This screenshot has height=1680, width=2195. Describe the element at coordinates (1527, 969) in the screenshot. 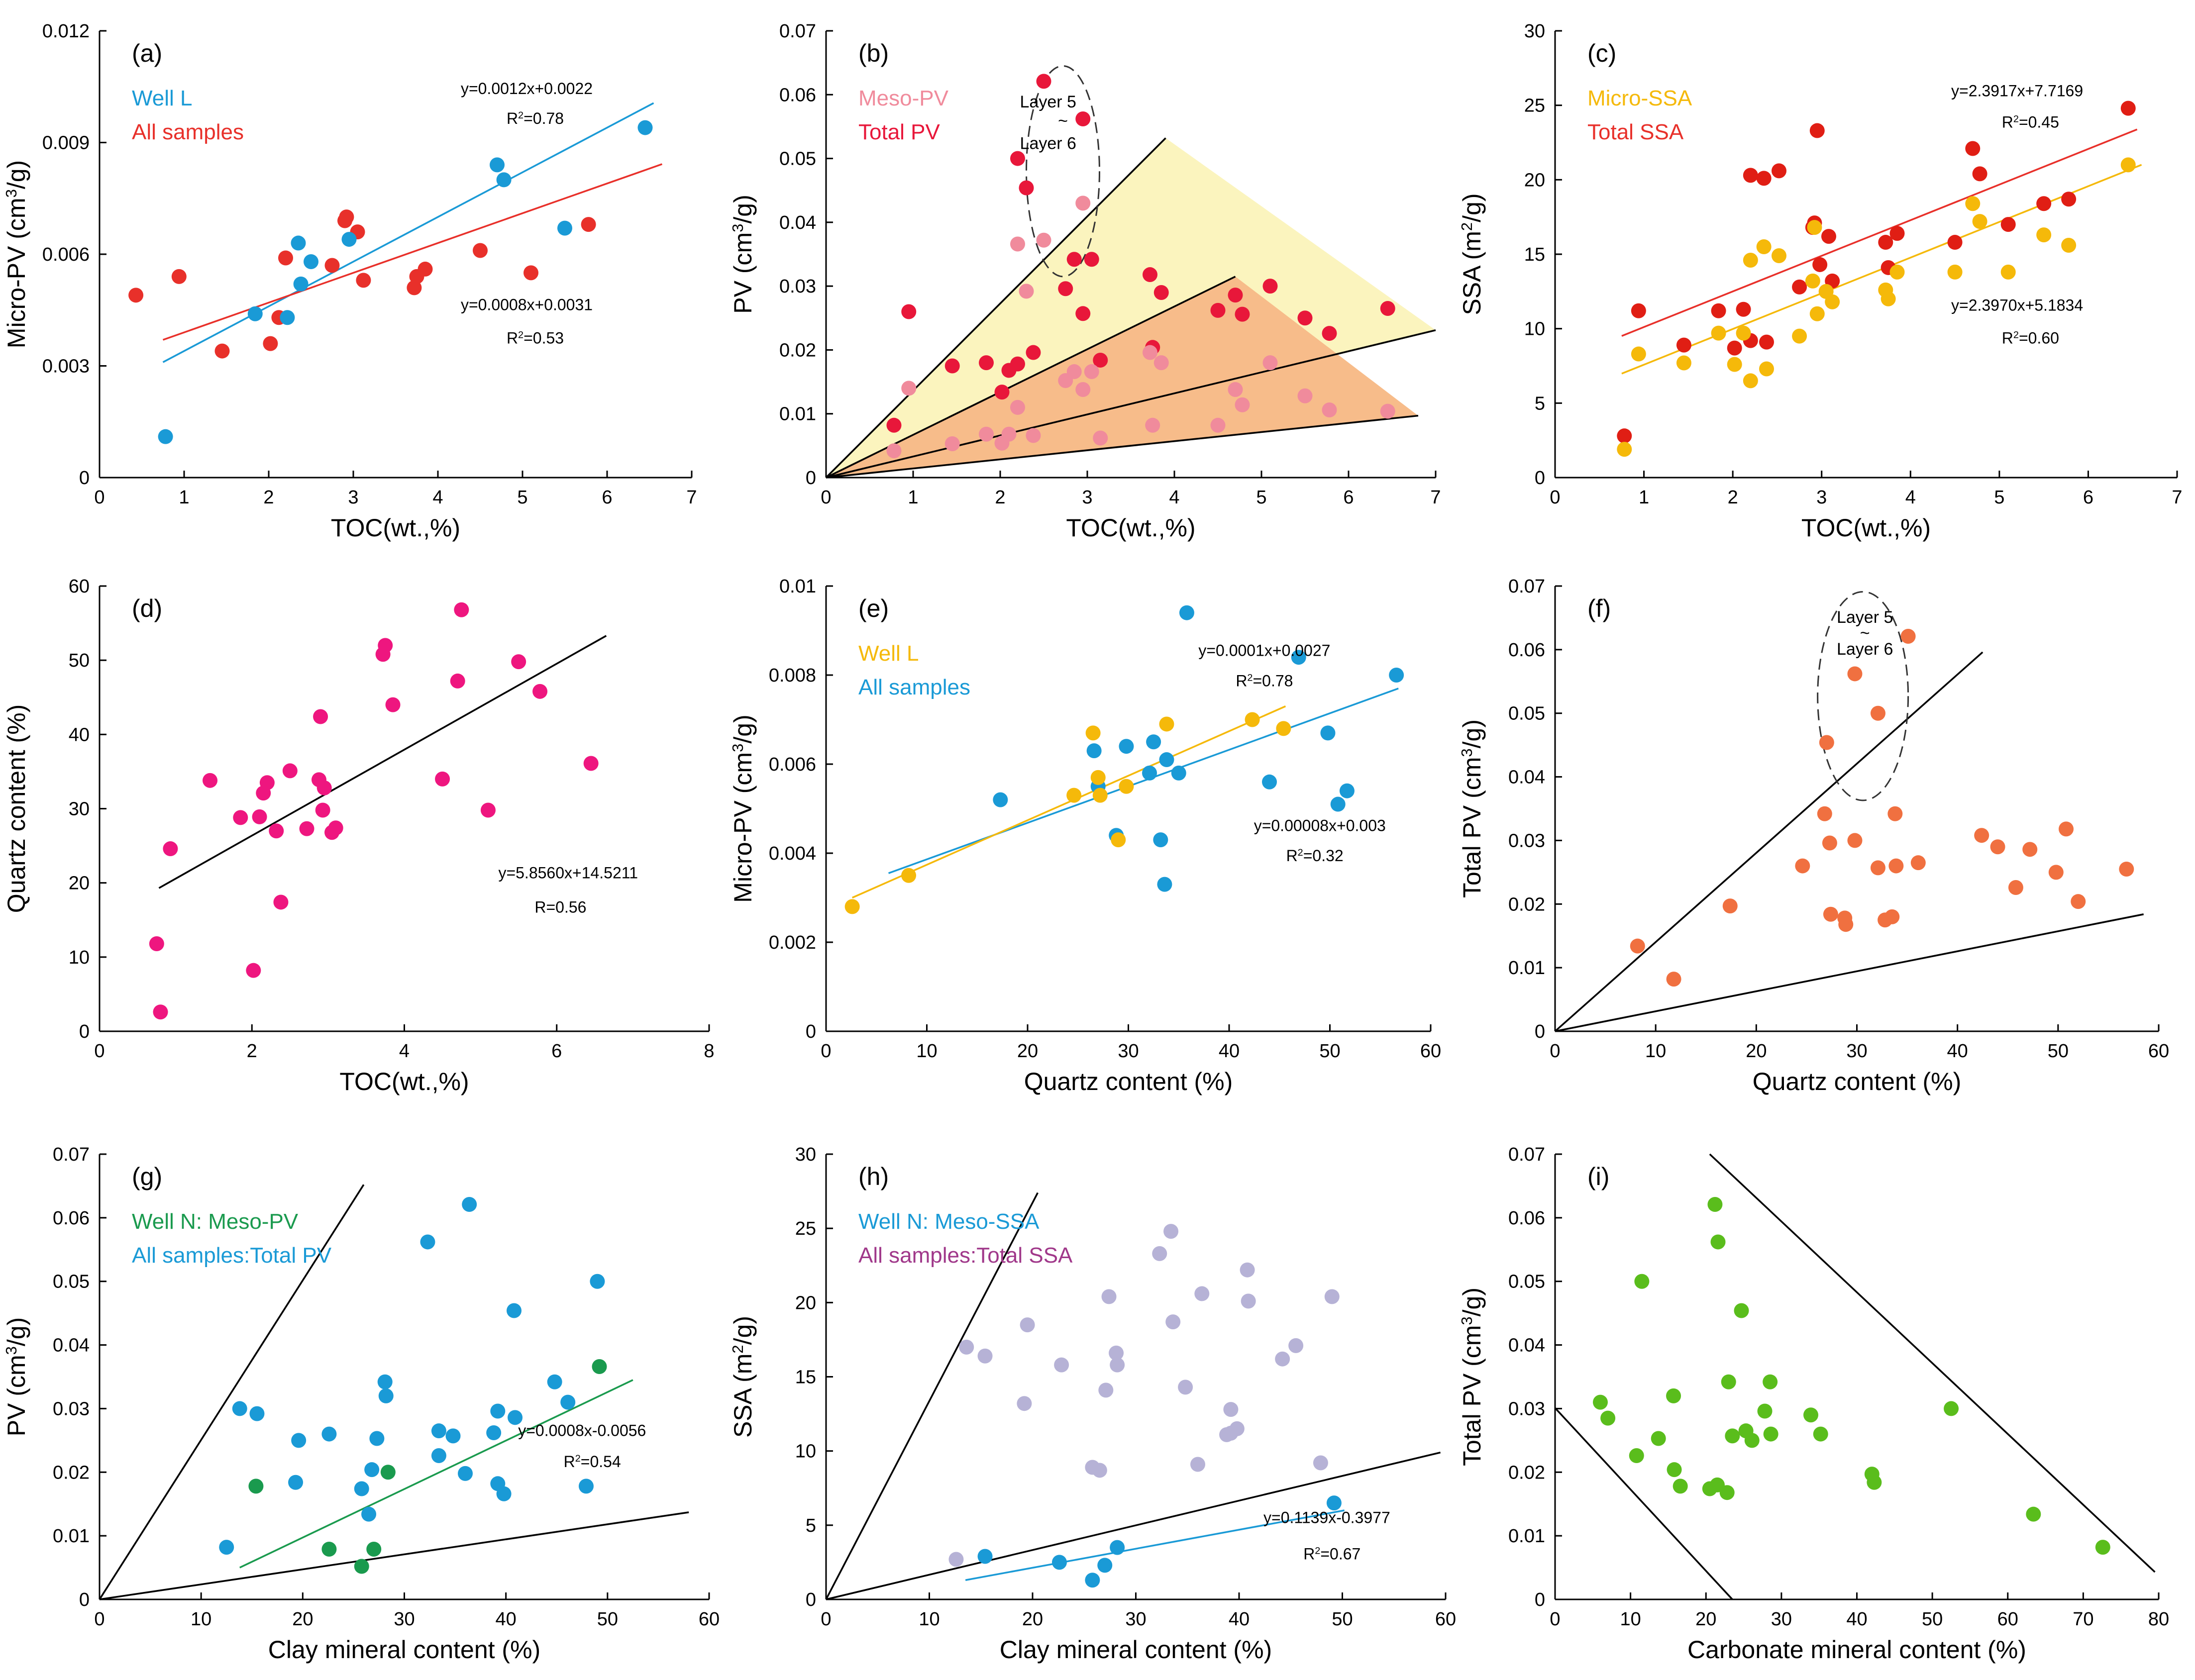

I see `y-tick-label: 0.01` at that location.